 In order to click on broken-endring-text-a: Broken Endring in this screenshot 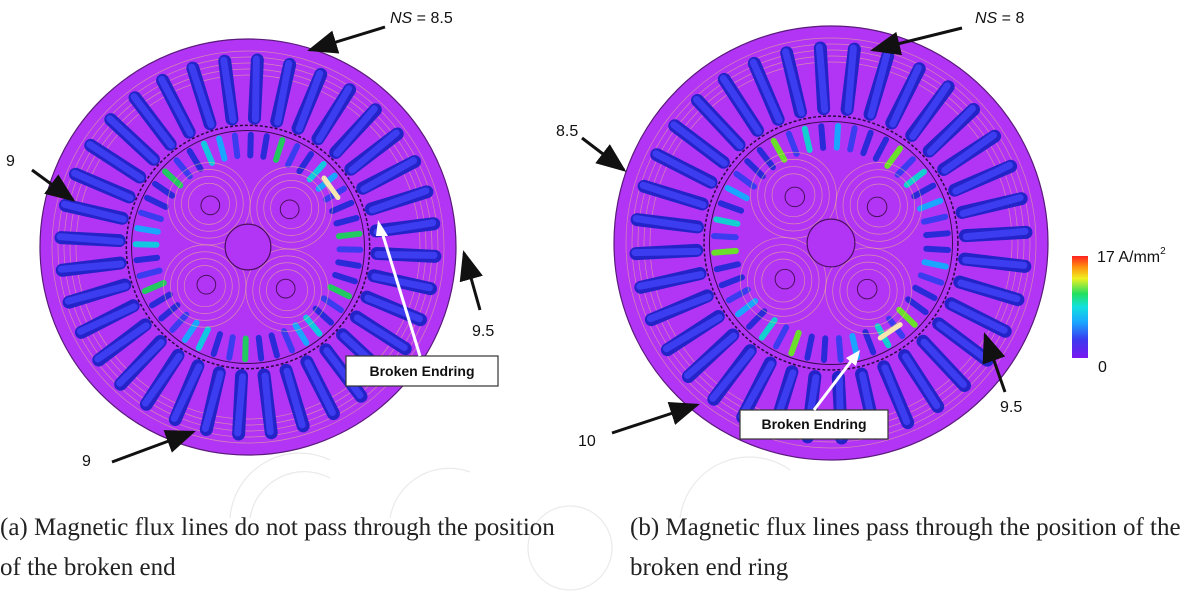, I will do `click(421, 371)`.